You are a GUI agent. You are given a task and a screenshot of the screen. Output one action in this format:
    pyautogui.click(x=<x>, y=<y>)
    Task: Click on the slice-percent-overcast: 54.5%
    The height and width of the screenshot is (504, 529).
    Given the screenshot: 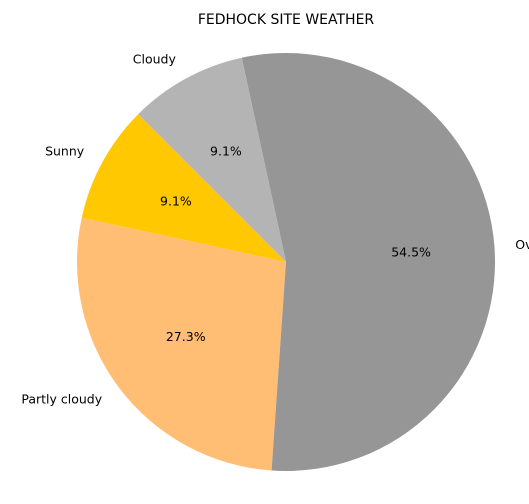 What is the action you would take?
    pyautogui.click(x=411, y=251)
    